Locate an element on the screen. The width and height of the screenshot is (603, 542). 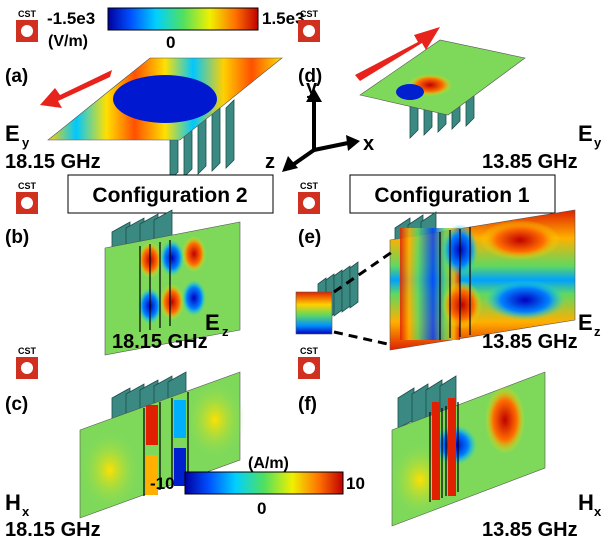
component-sub-e: z is located at coordinates (597, 331).